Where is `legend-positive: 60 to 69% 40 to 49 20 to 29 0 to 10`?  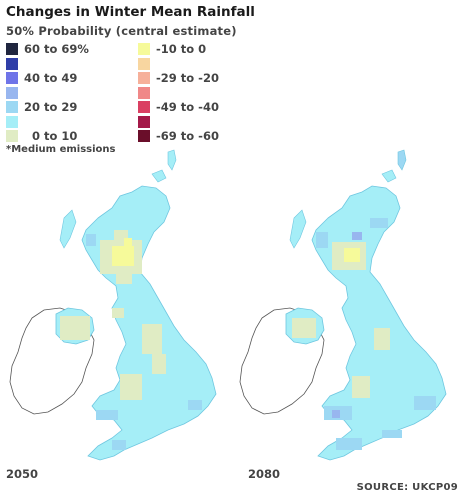
legend-positive: 60 to 69% 40 to 49 20 to 29 0 to 10 is located at coordinates (47, 93).